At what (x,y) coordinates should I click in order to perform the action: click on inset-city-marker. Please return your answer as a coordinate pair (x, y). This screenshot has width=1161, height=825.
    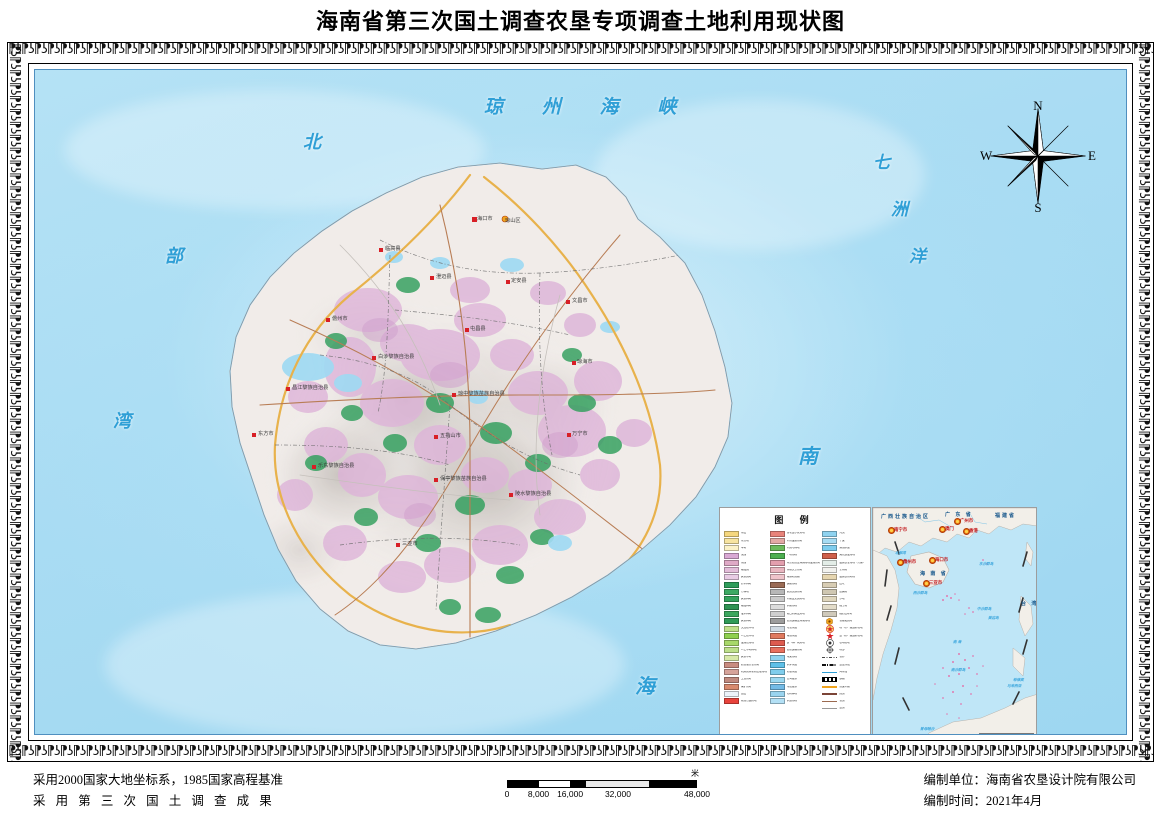
    Looking at the image, I should click on (942, 529).